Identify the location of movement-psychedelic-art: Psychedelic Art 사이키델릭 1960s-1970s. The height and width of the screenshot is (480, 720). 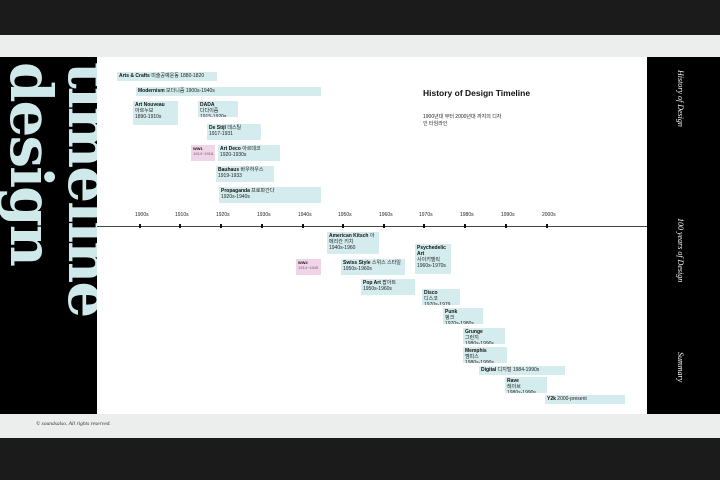
(433, 259).